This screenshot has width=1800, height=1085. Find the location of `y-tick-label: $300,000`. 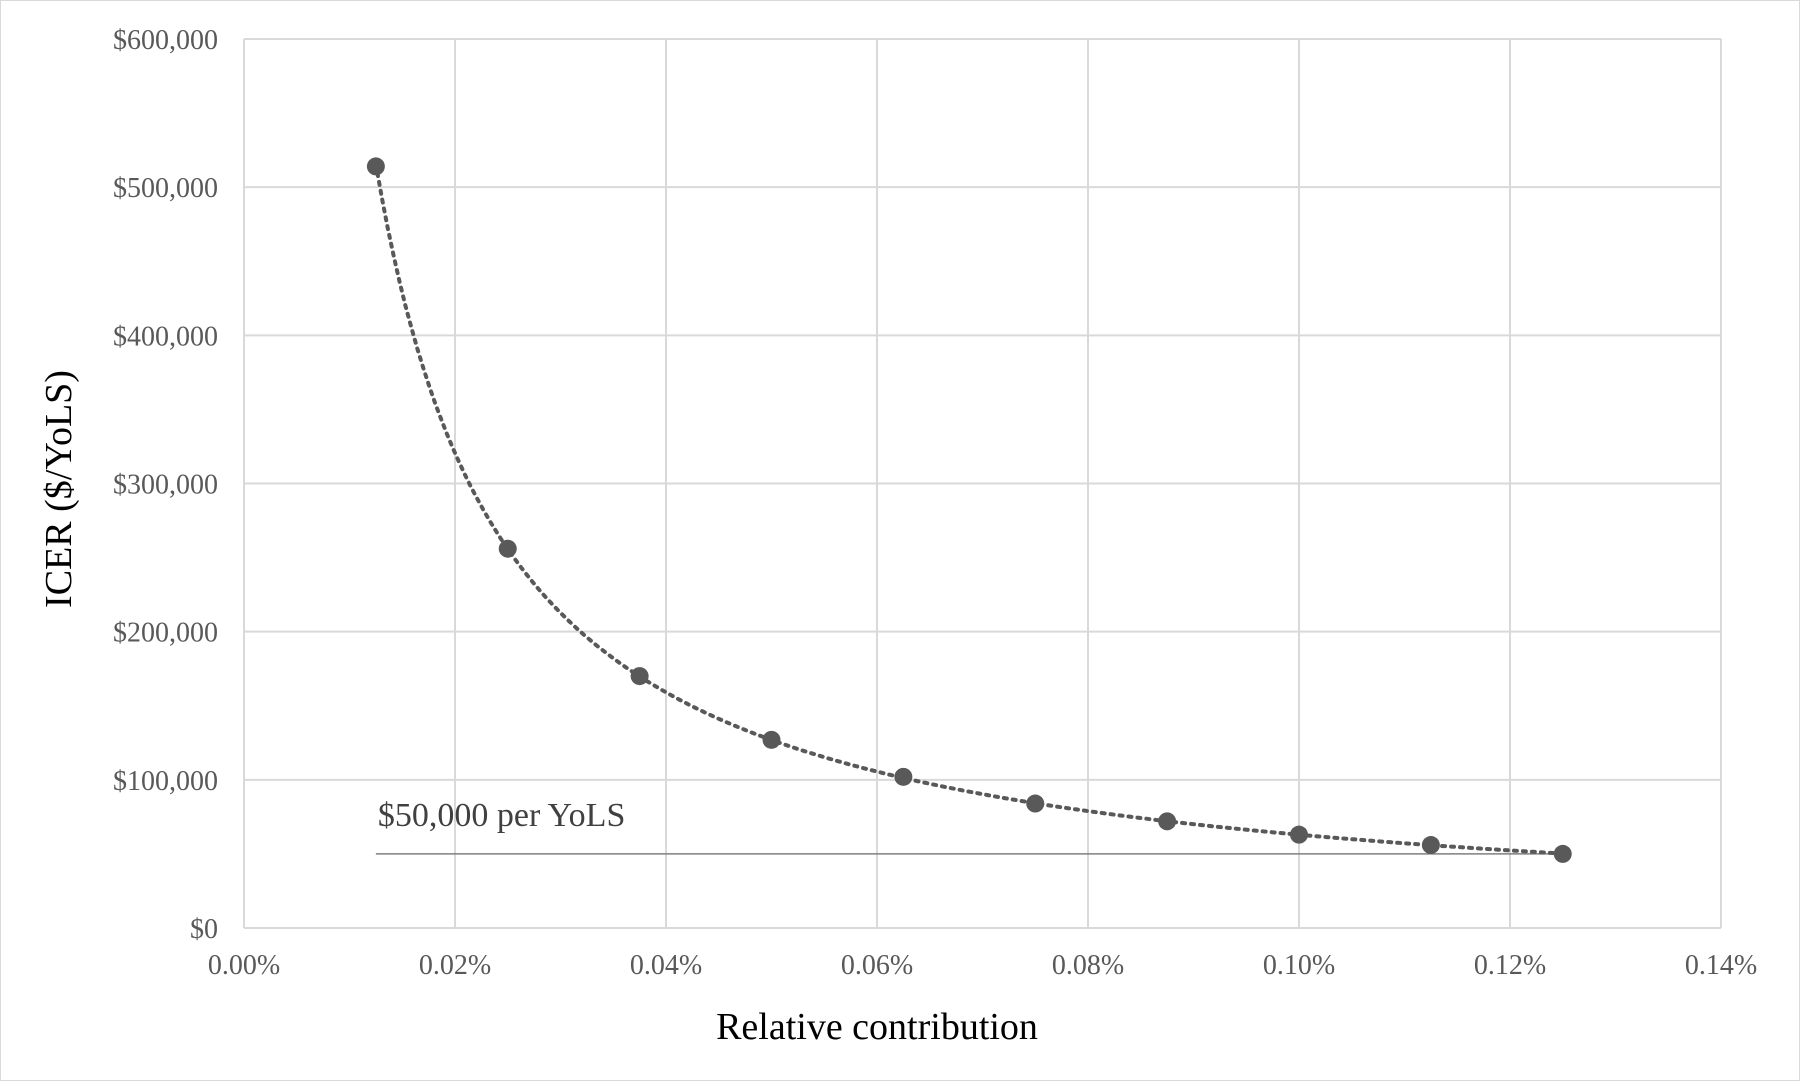

y-tick-label: $300,000 is located at coordinates (165, 485).